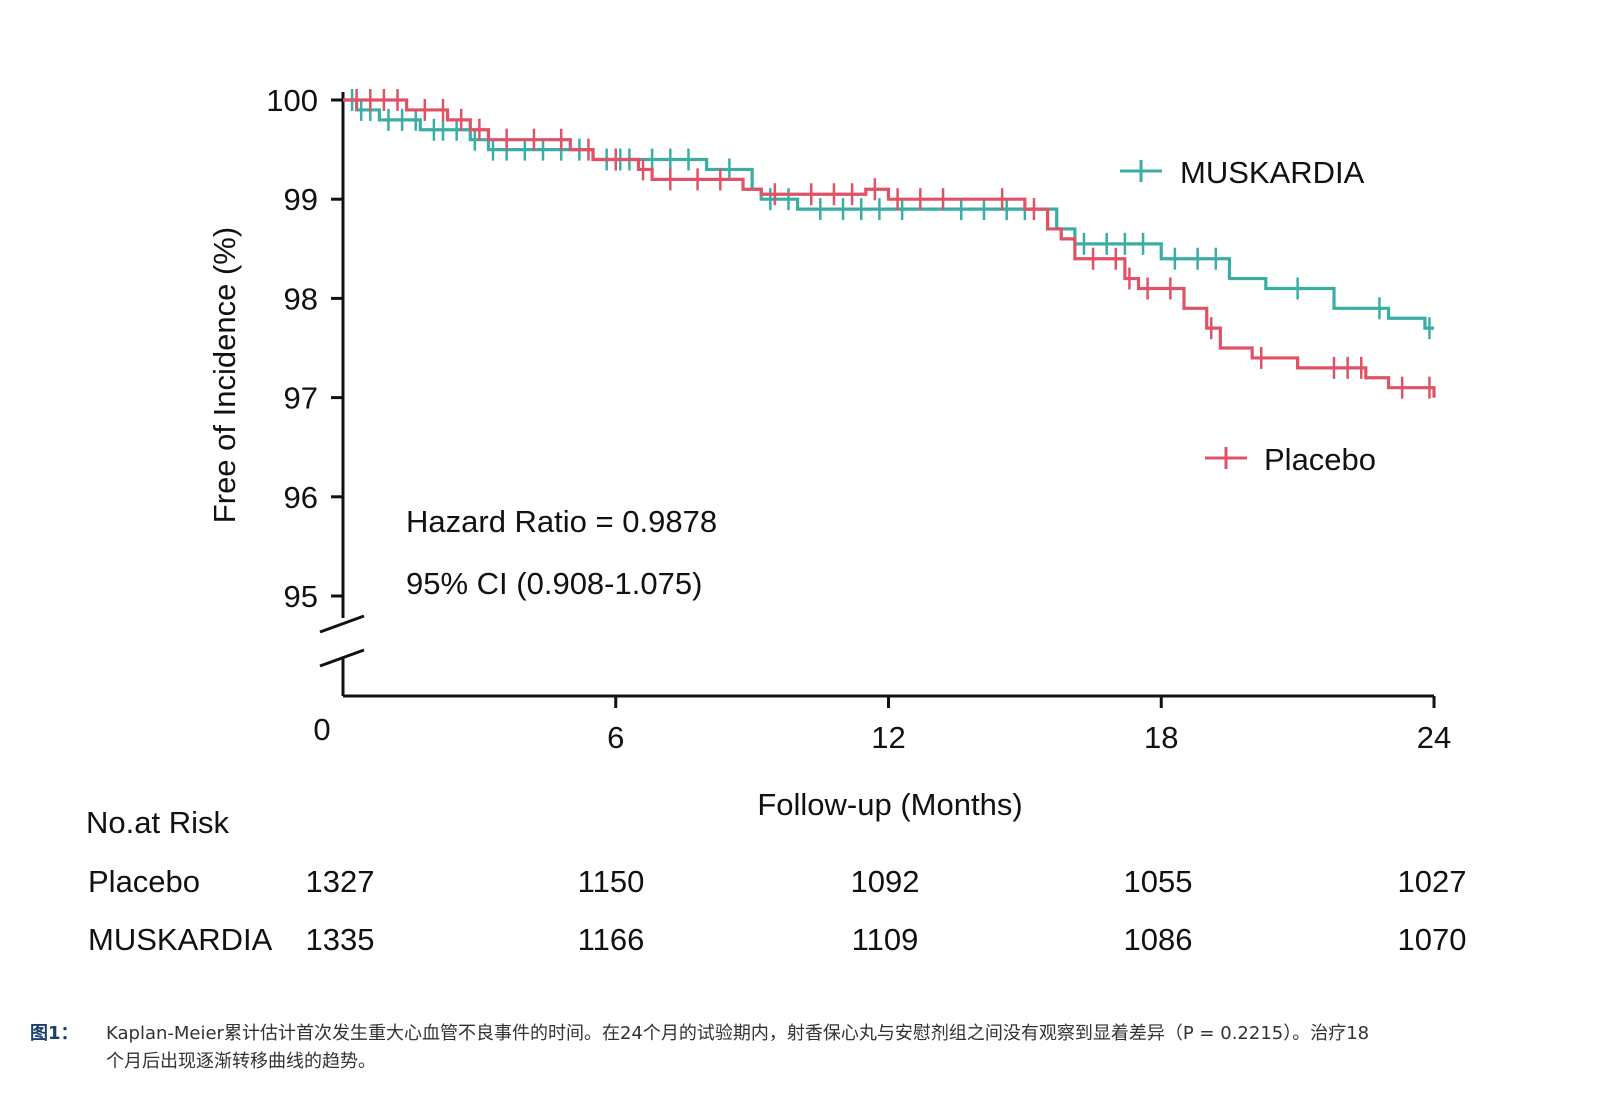 This screenshot has height=1099, width=1604. What do you see at coordinates (1161, 737) in the screenshot?
I see `x-tick-label: 18` at bounding box center [1161, 737].